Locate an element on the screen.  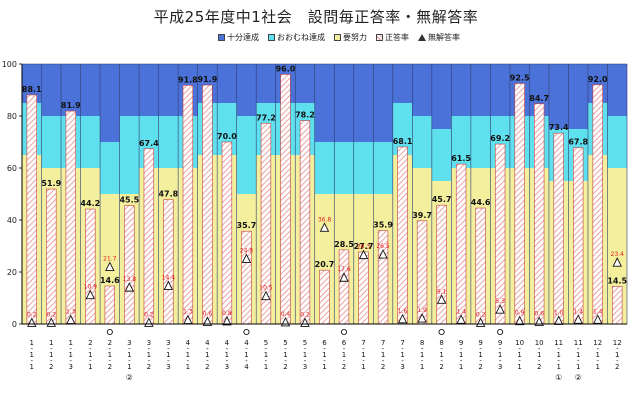
correct-rate-label: 35.7 is located at coordinates (247, 225).